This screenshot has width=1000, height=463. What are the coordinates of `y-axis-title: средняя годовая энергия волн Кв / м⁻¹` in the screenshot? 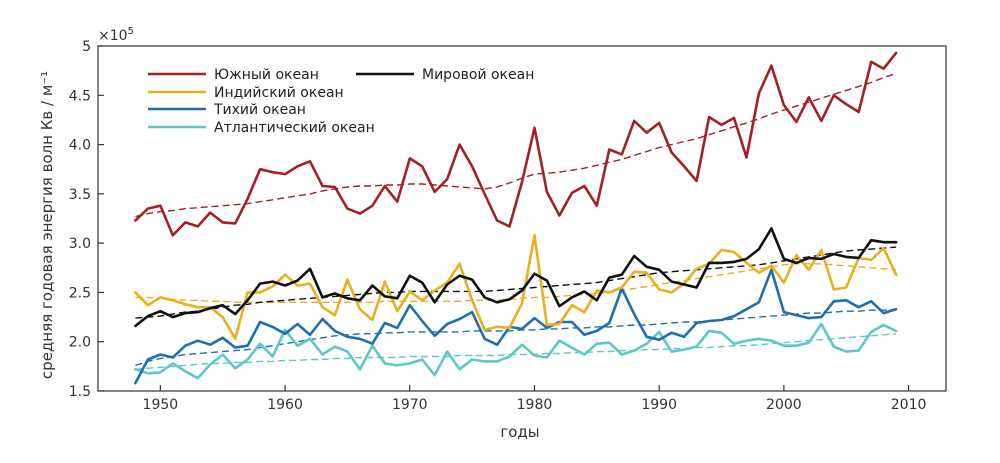 It's located at (47, 225).